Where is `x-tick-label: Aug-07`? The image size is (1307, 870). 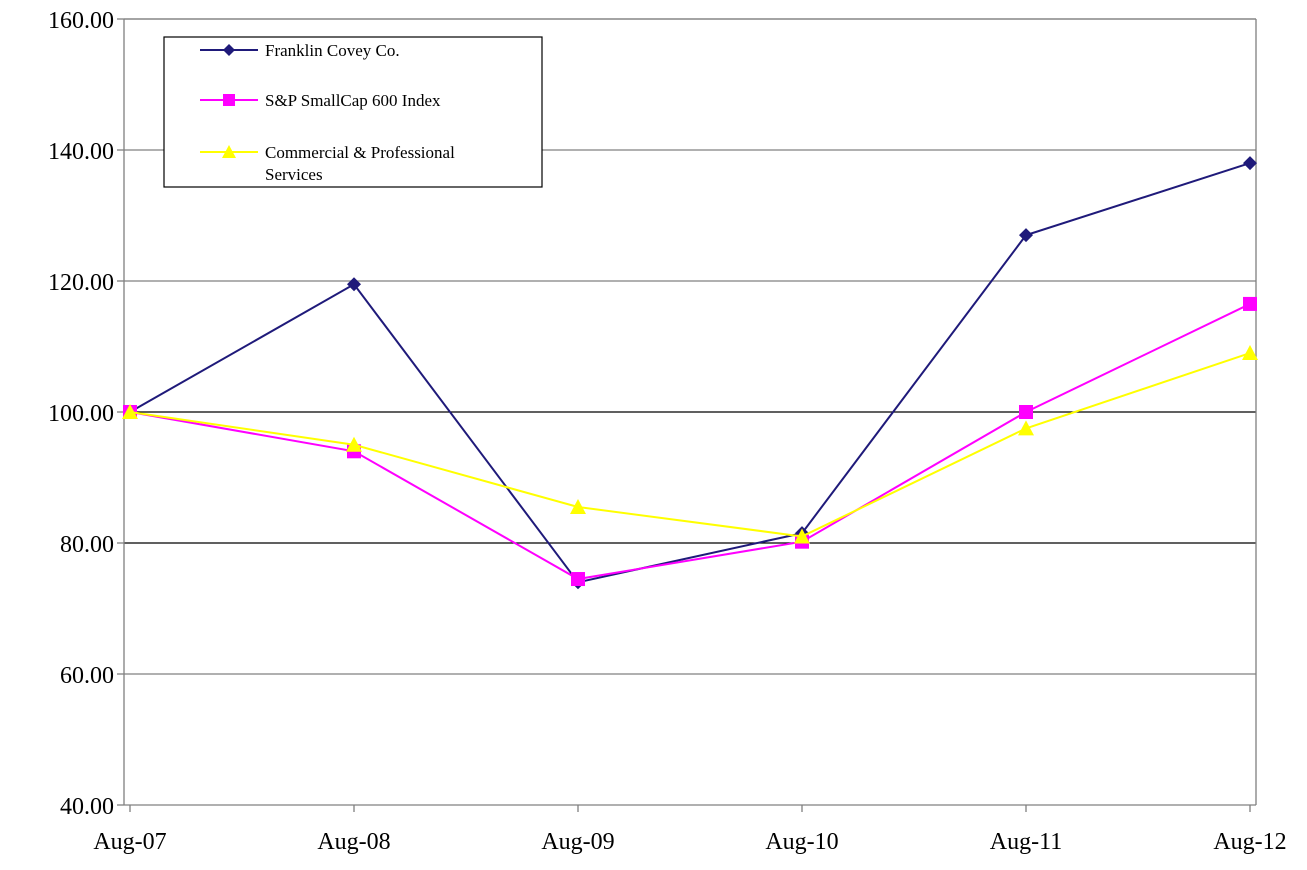
x-tick-label: Aug-07 is located at coordinates (129, 842).